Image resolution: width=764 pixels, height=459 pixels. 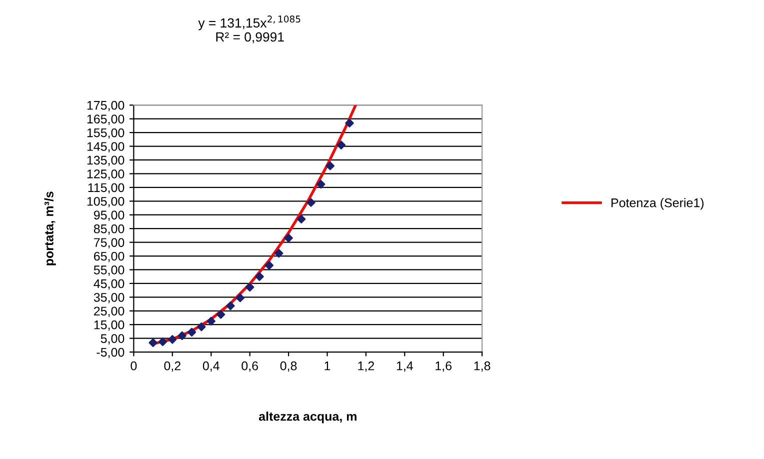 What do you see at coordinates (404, 367) in the screenshot?
I see `x-tick-label: 1,4` at bounding box center [404, 367].